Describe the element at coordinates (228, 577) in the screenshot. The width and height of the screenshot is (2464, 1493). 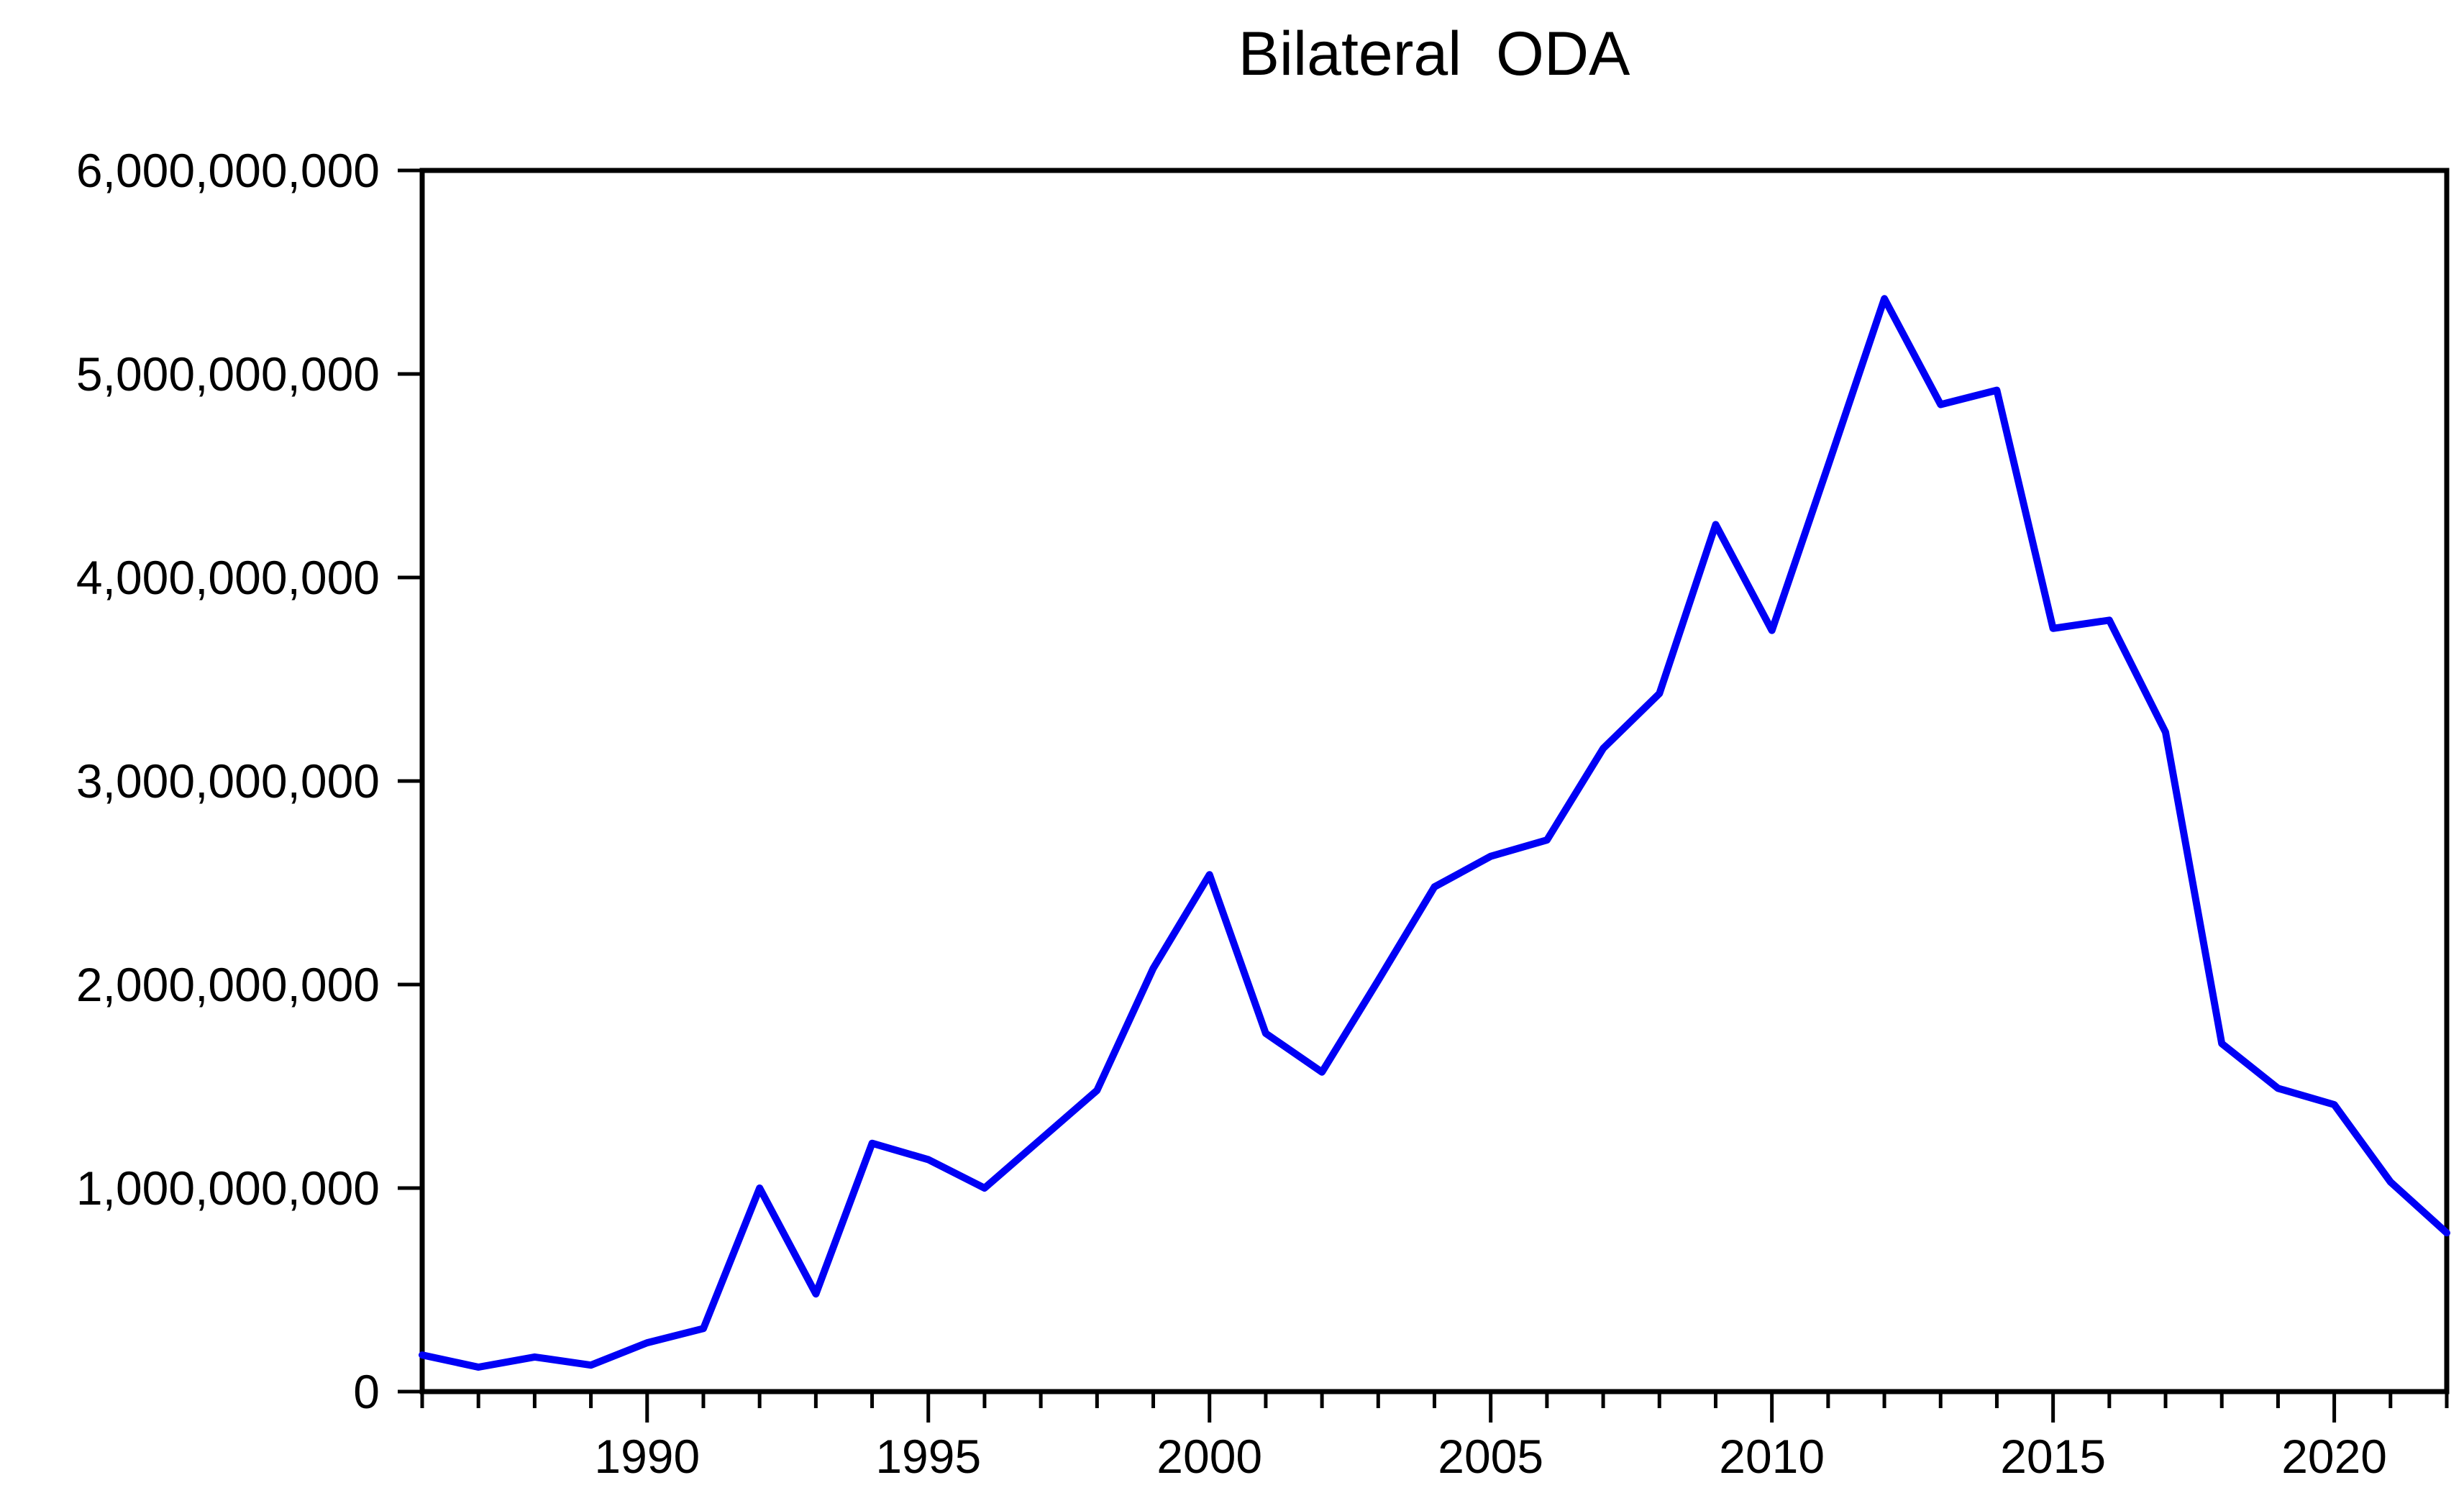
I see `y-tick-label: 4,000,000,000` at that location.